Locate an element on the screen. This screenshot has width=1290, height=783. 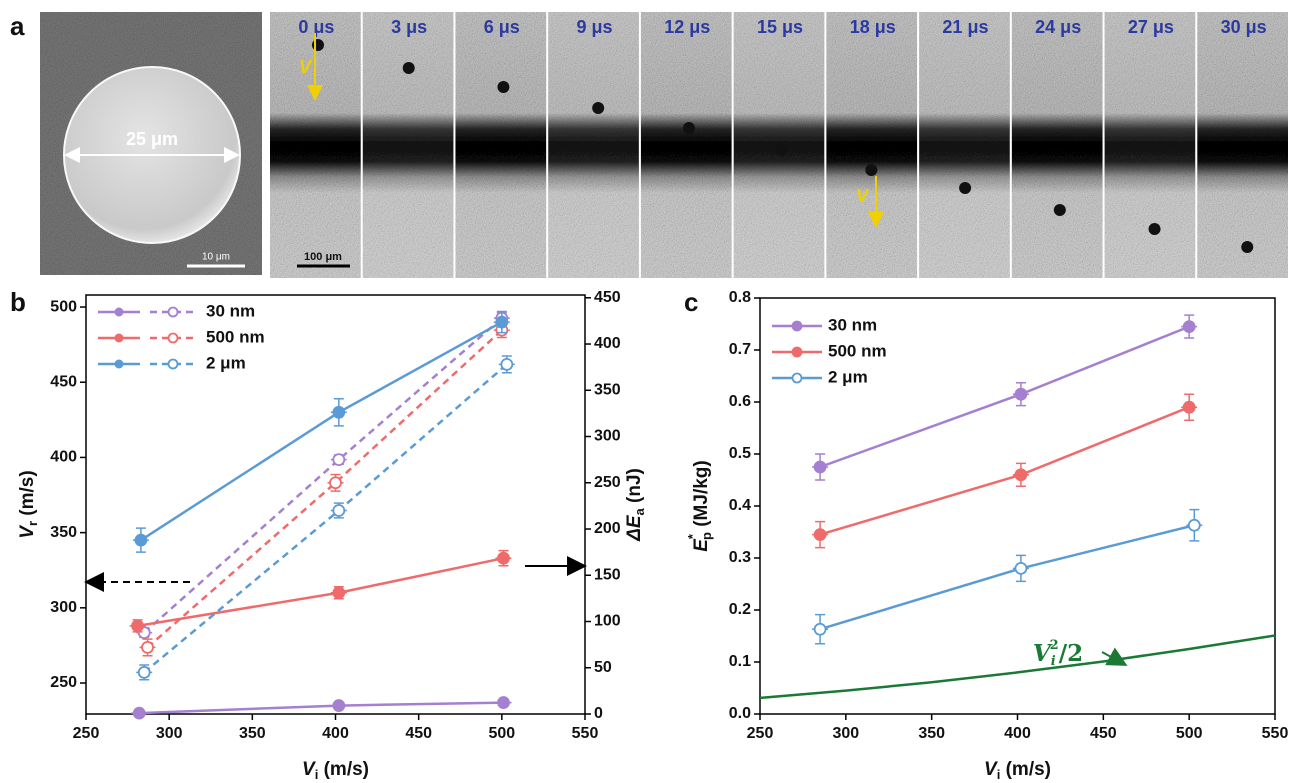
panel-label: b is located at coordinates (18, 302).